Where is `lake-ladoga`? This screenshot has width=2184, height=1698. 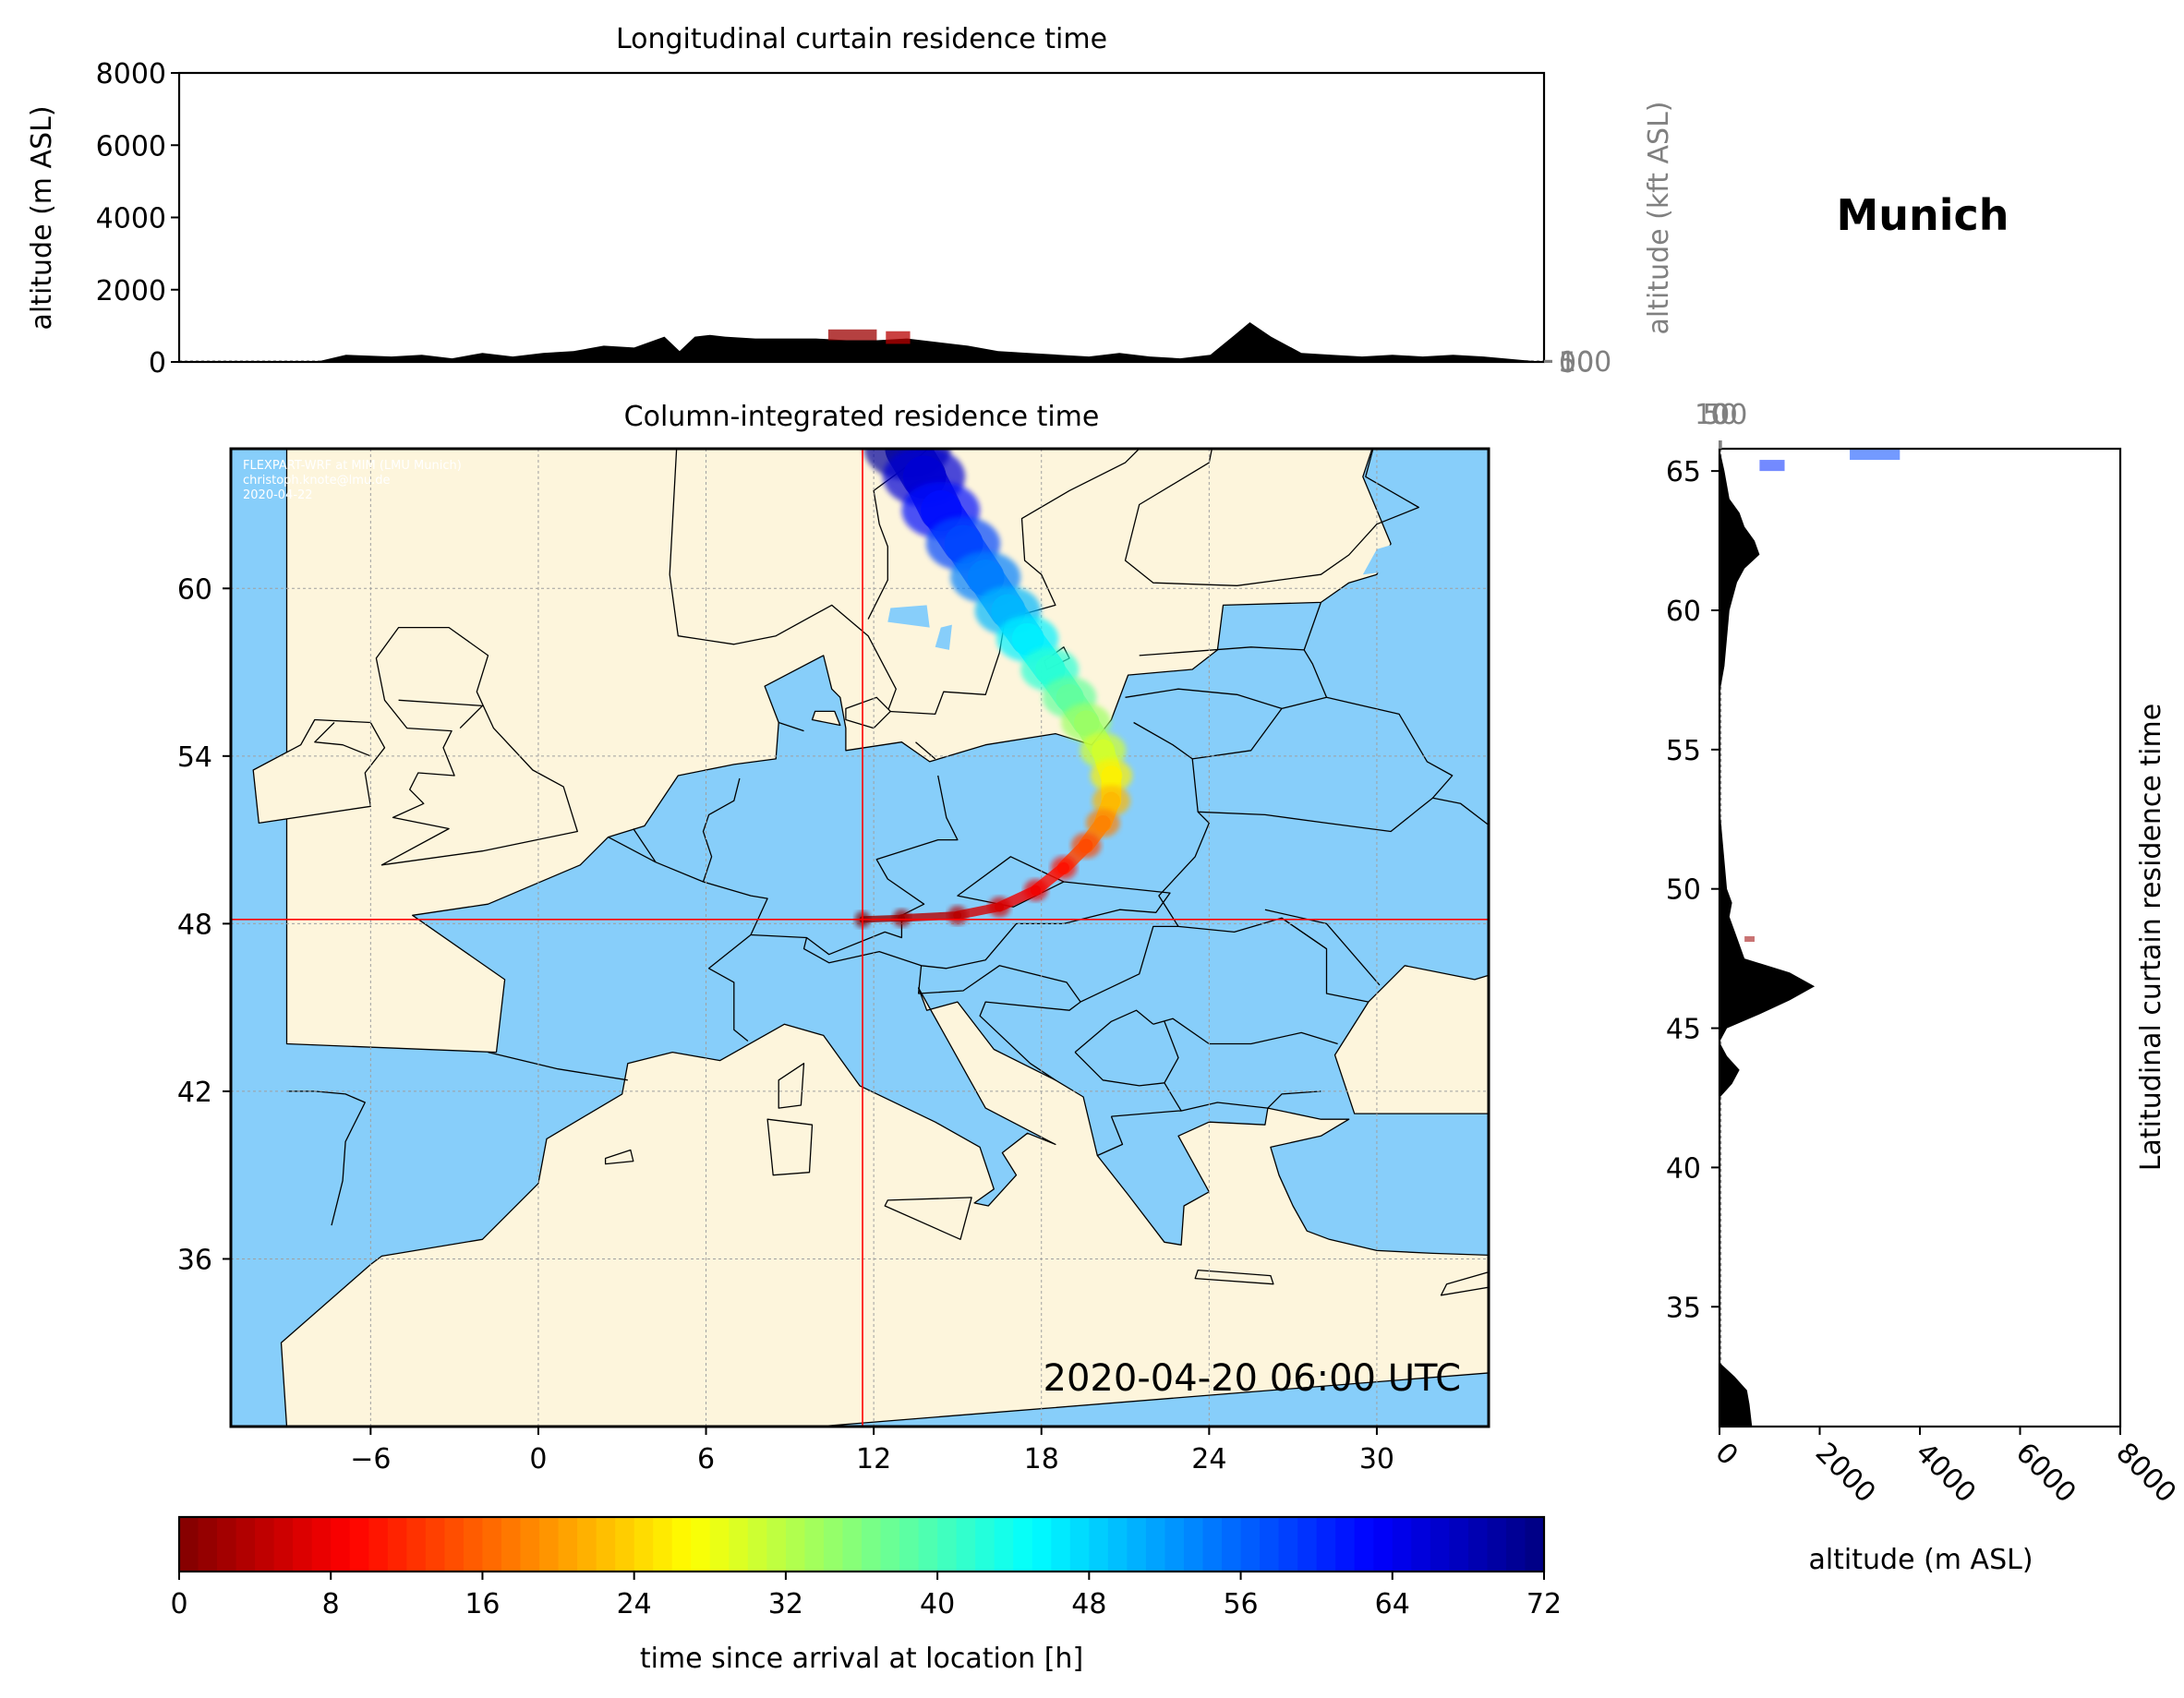
lake-ladoga is located at coordinates (1404, 557).